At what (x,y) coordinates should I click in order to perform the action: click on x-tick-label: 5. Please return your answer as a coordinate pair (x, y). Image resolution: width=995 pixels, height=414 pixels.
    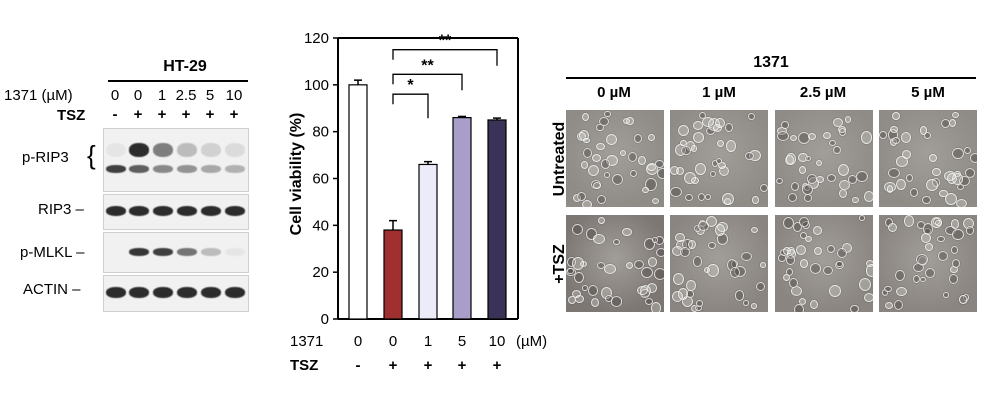
    Looking at the image, I should click on (462, 341).